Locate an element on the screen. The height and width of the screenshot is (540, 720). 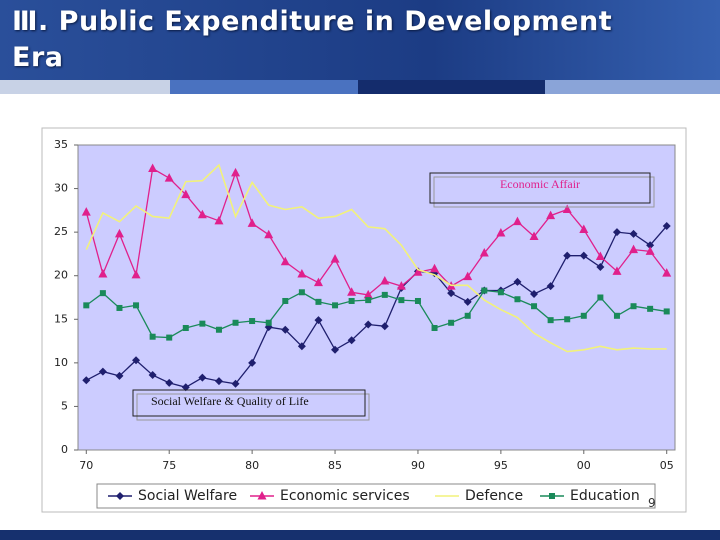
x-tick-label: 85 is located at coordinates (335, 465).